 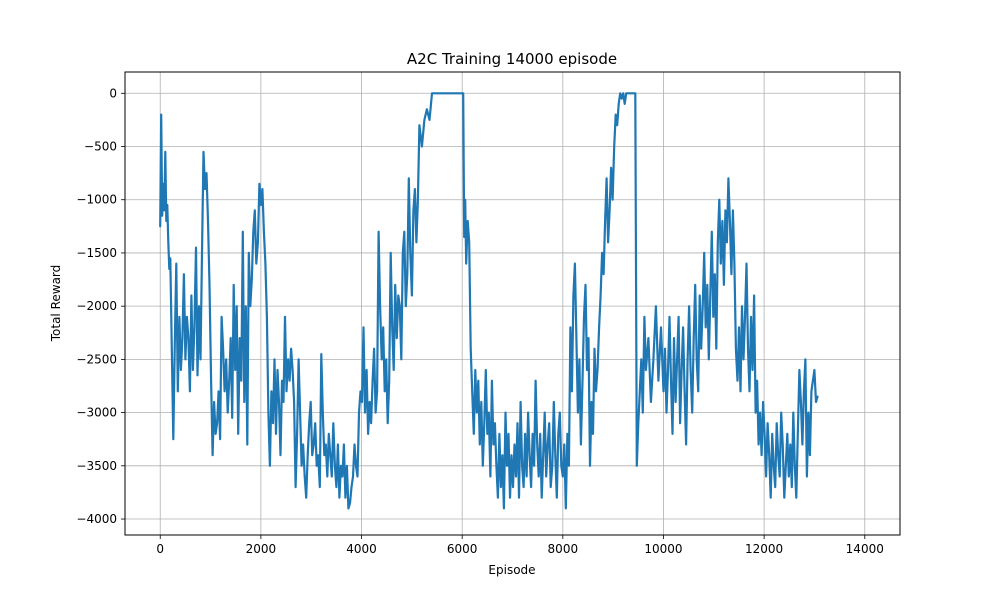 I want to click on y-tick-label: −2500, so click(x=96, y=359).